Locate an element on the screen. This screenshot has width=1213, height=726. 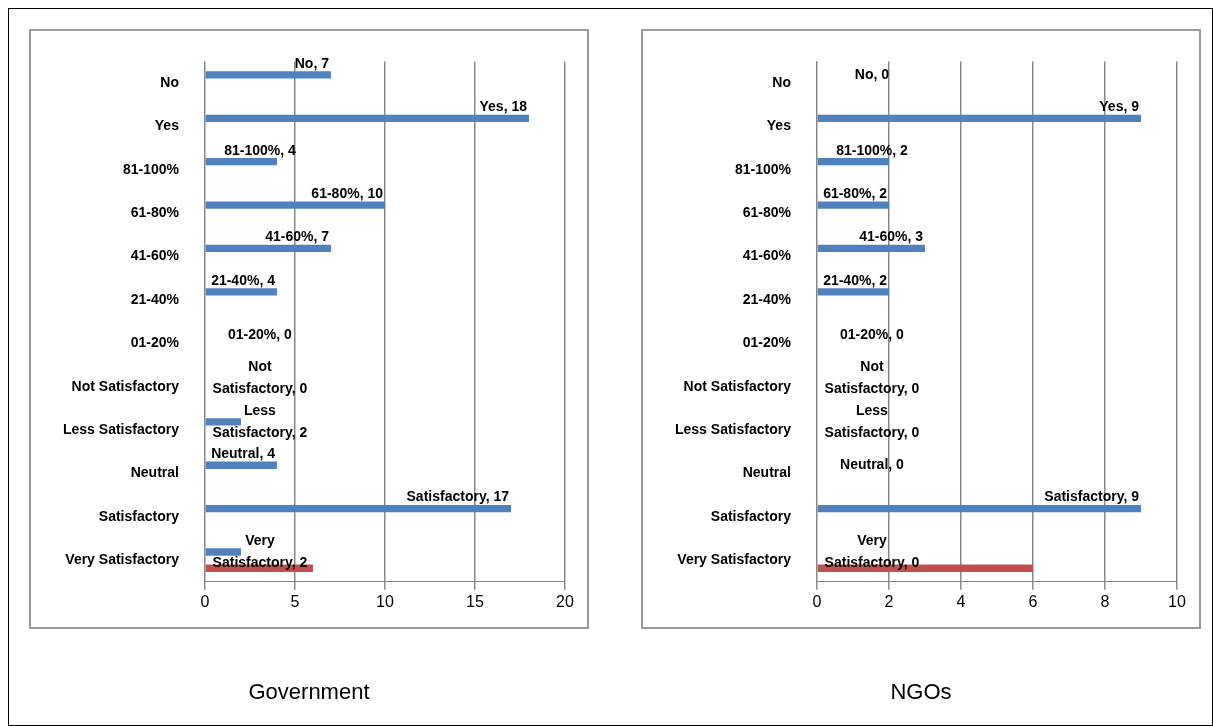
data-label: 61-80%, 10 is located at coordinates (347, 192).